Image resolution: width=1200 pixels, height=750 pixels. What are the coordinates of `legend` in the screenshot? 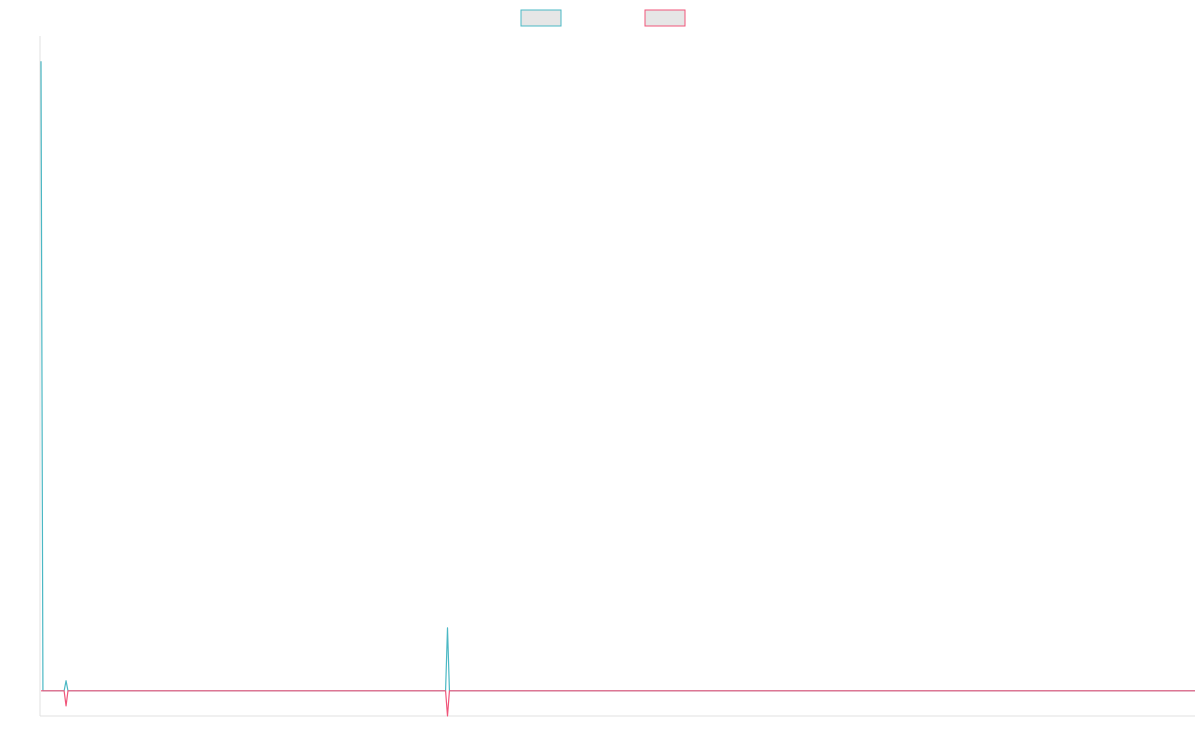 It's located at (603, 18).